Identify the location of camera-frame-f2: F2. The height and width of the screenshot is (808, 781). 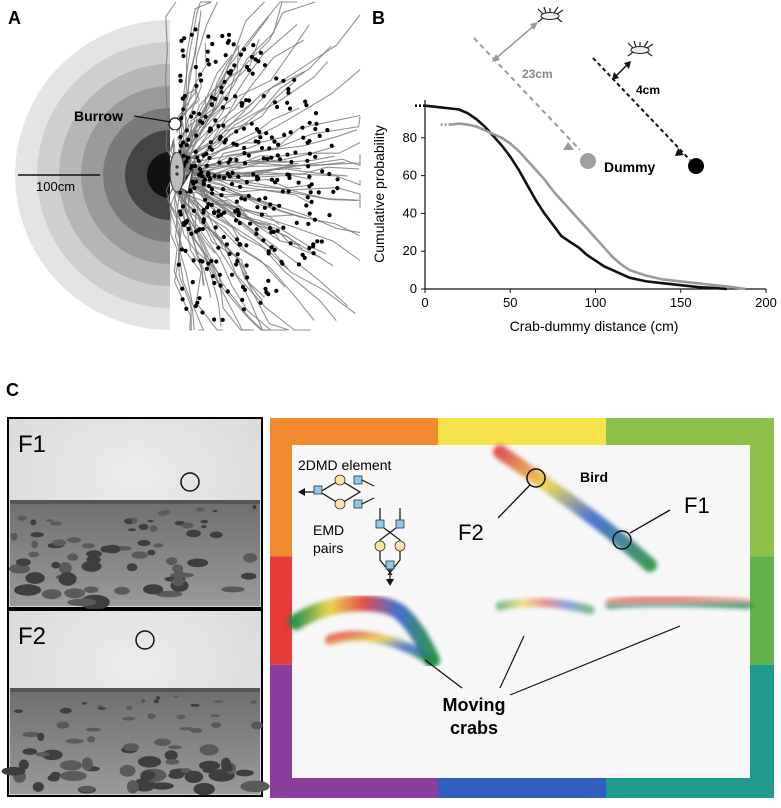
(135, 703).